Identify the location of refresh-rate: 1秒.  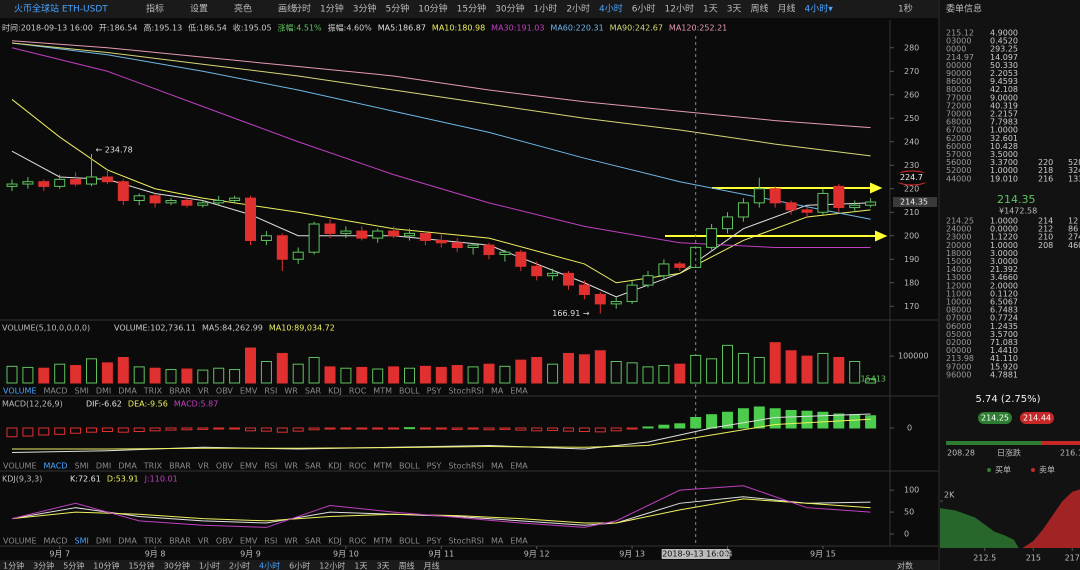
(905, 9).